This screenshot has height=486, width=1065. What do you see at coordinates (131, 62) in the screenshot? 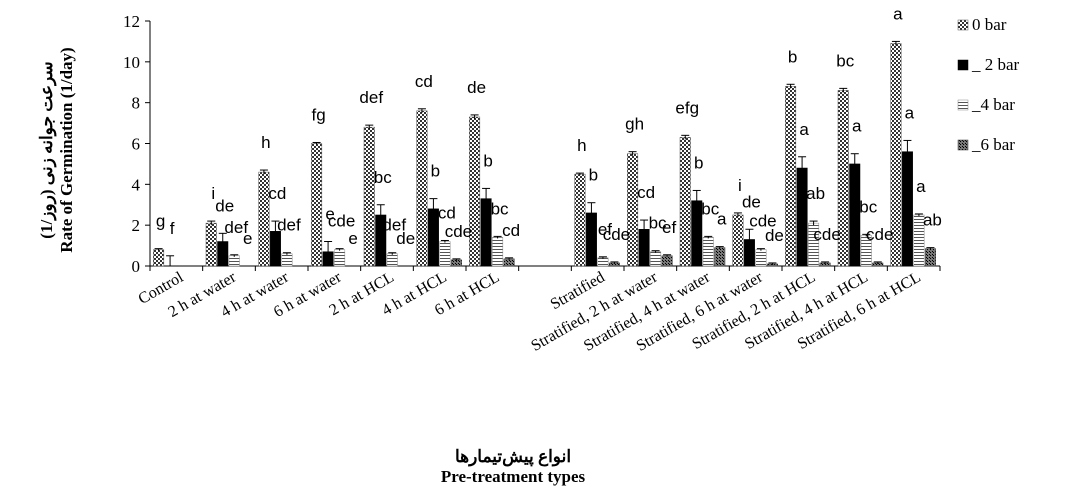
I see `y-tick-label: 10` at bounding box center [131, 62].